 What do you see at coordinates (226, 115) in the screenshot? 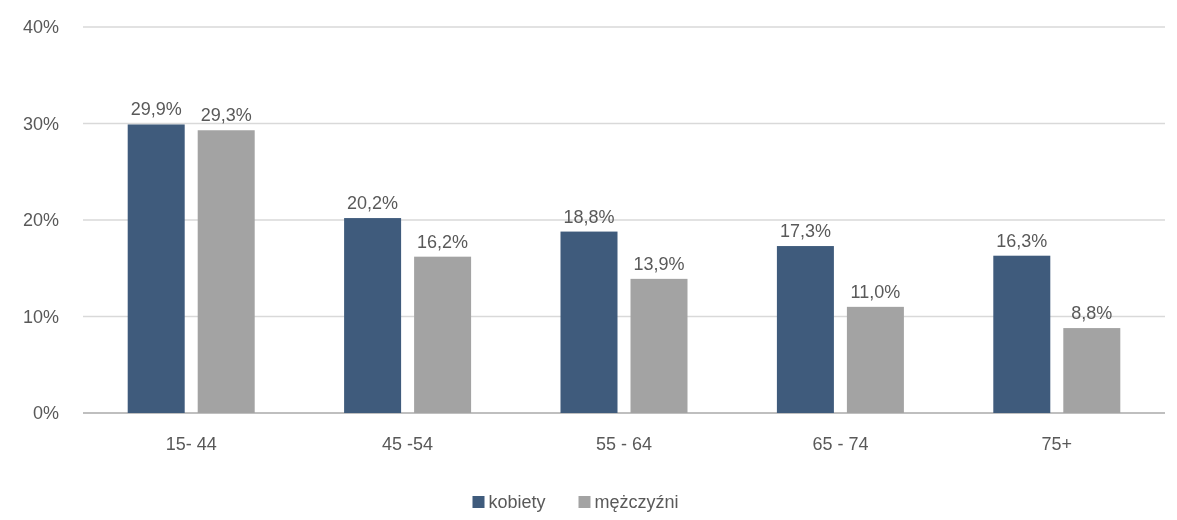
I see `data-label: 29,3%` at bounding box center [226, 115].